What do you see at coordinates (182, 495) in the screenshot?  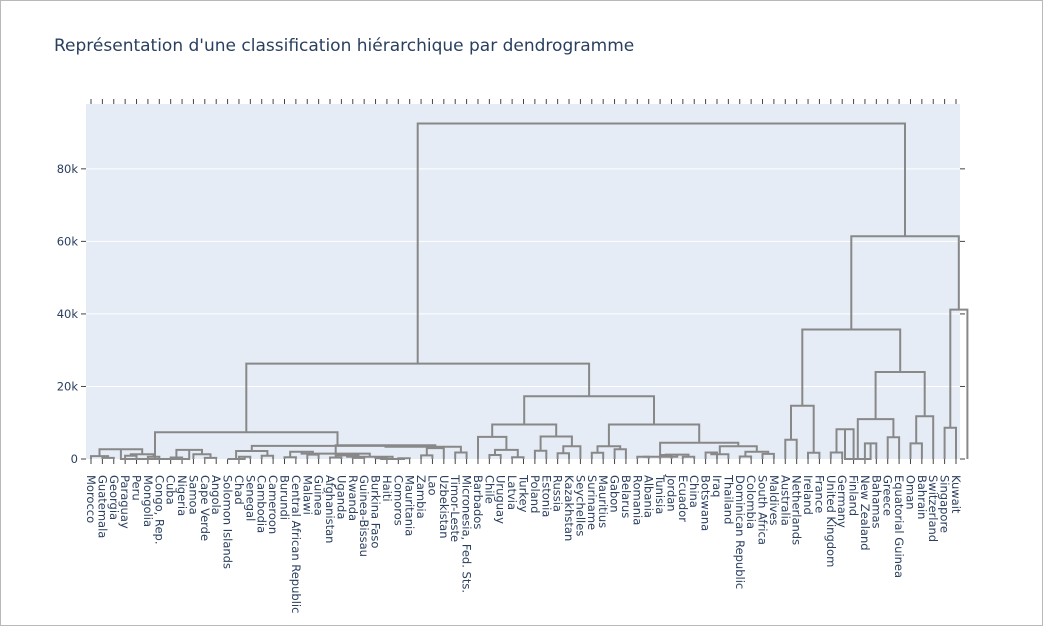 I see `leaf-label: Nigeria` at bounding box center [182, 495].